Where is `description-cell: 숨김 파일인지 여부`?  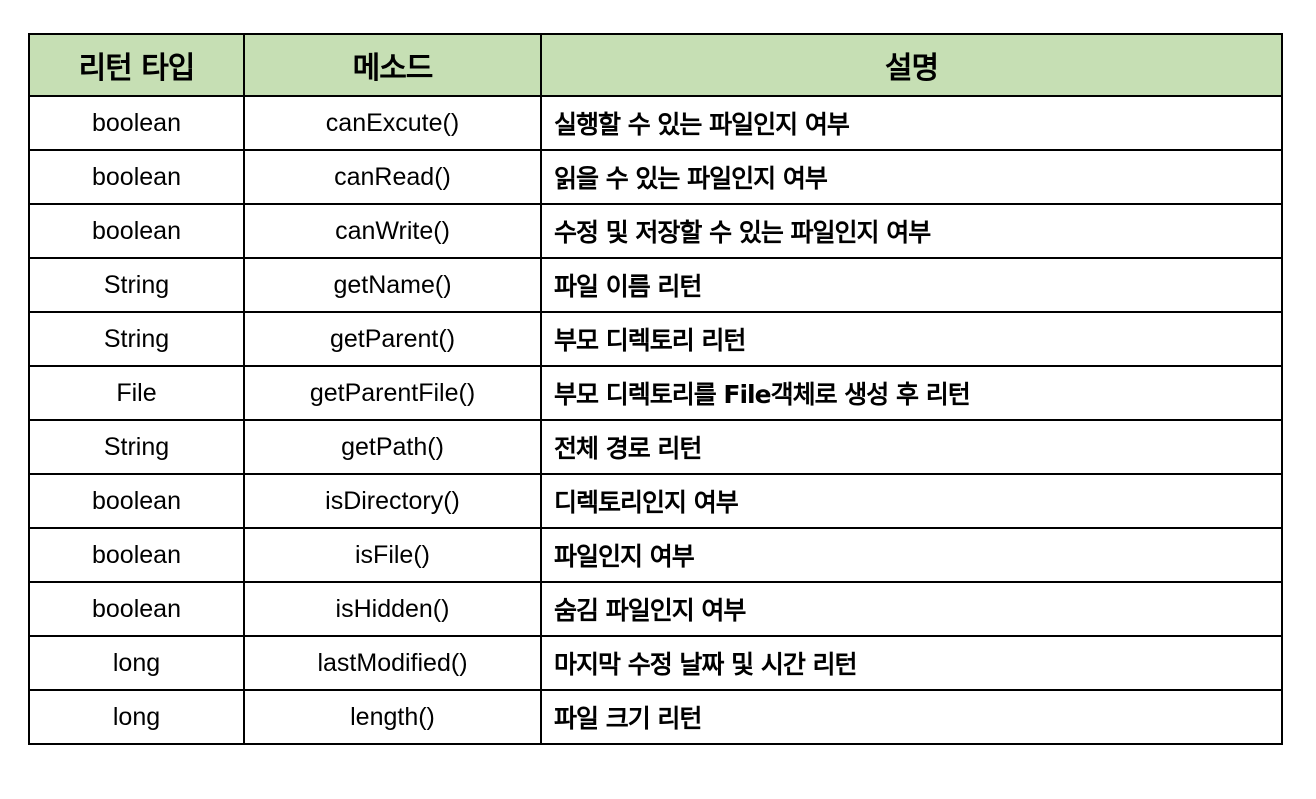
description-cell: 숨김 파일인지 여부 is located at coordinates (911, 609).